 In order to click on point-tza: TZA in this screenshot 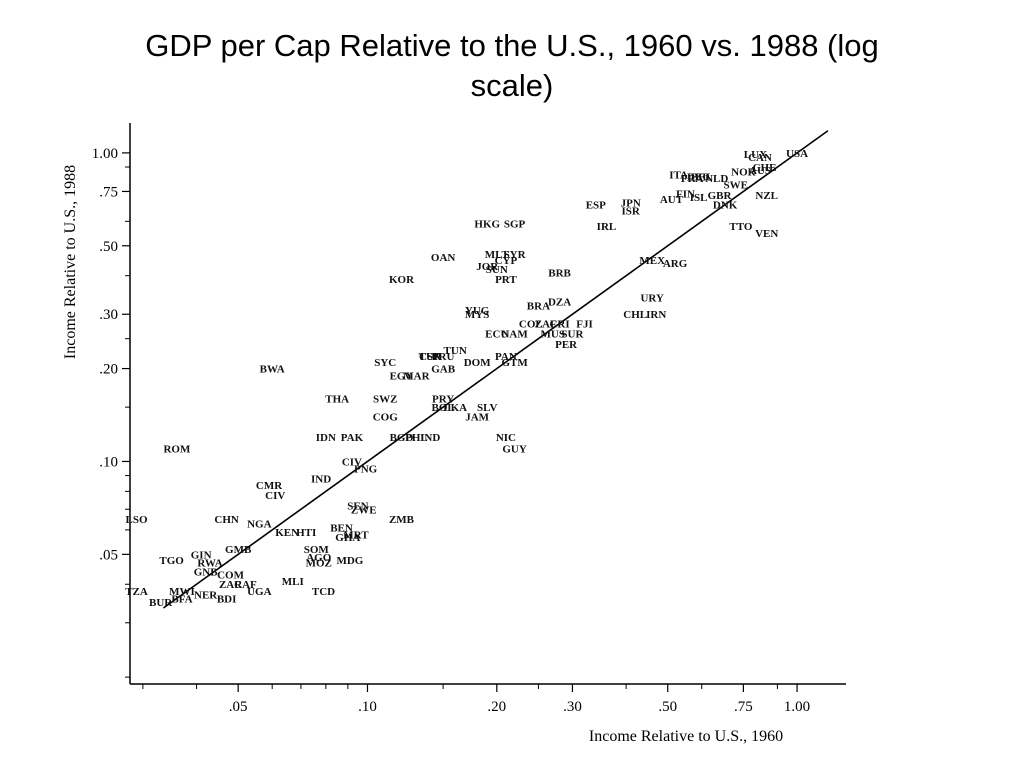, I will do `click(136, 592)`.